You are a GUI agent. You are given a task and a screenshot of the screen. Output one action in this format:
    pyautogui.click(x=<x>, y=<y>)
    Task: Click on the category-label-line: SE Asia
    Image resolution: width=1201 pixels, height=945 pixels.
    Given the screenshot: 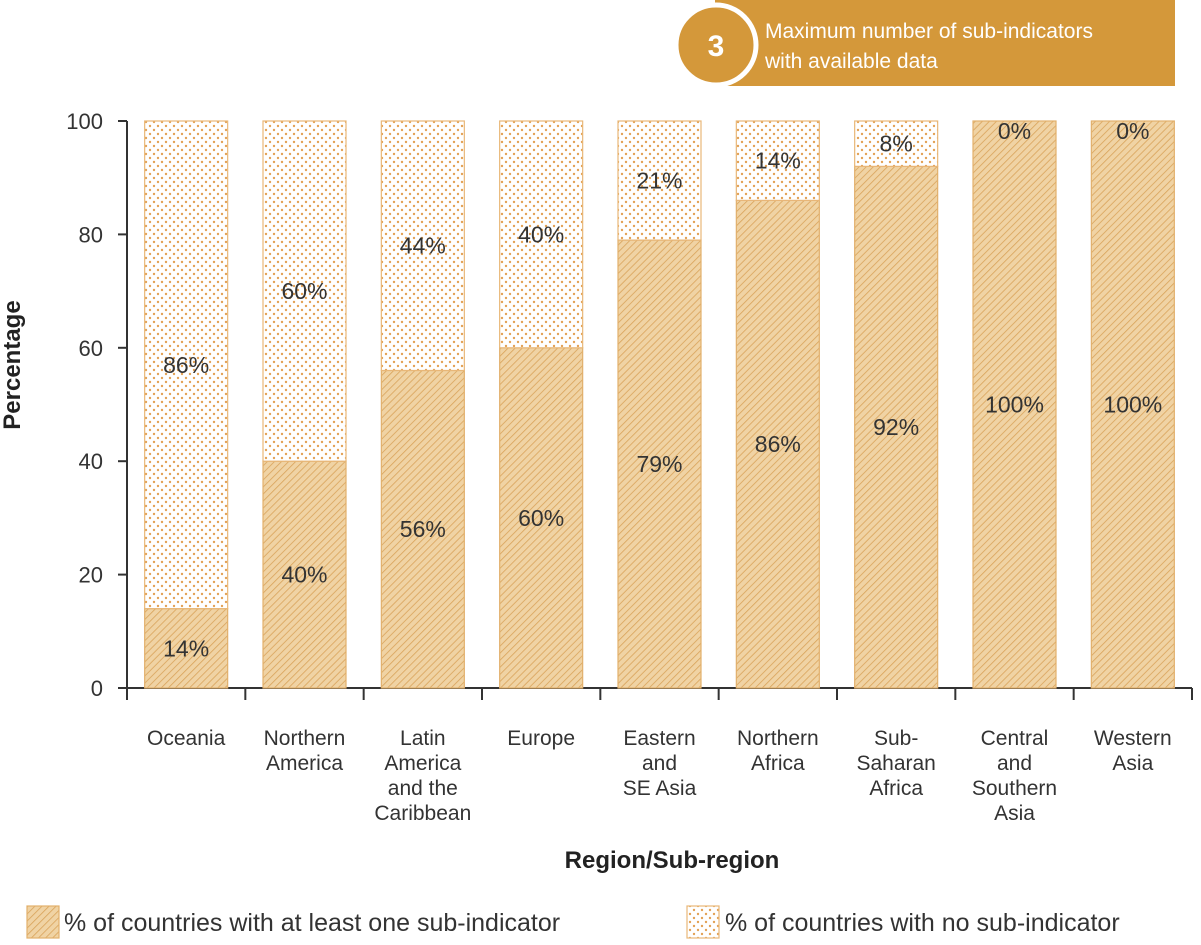 What is the action you would take?
    pyautogui.click(x=660, y=788)
    